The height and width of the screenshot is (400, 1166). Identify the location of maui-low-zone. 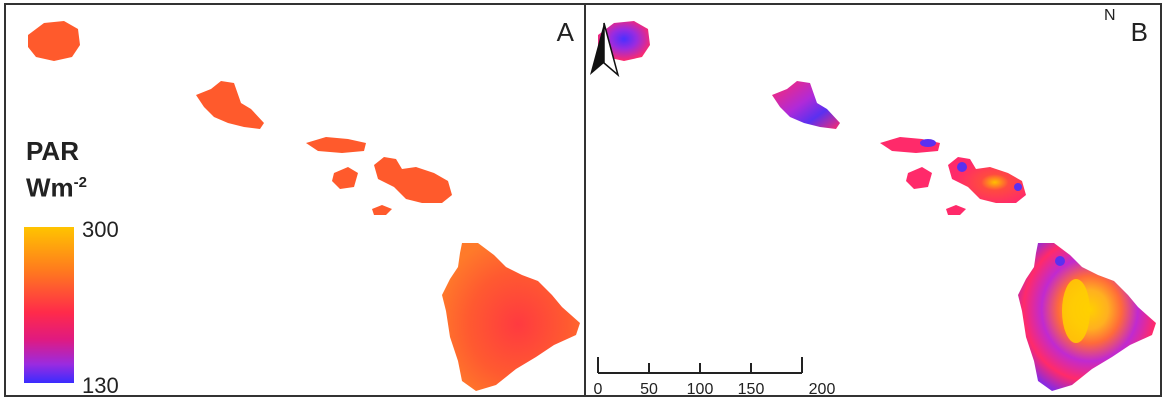
(962, 167).